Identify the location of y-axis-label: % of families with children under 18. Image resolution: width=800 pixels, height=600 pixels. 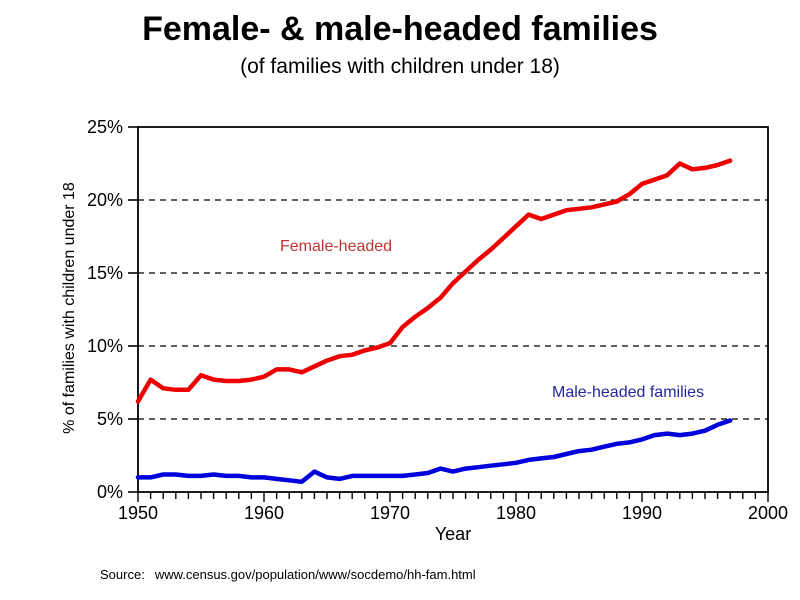
(69, 308).